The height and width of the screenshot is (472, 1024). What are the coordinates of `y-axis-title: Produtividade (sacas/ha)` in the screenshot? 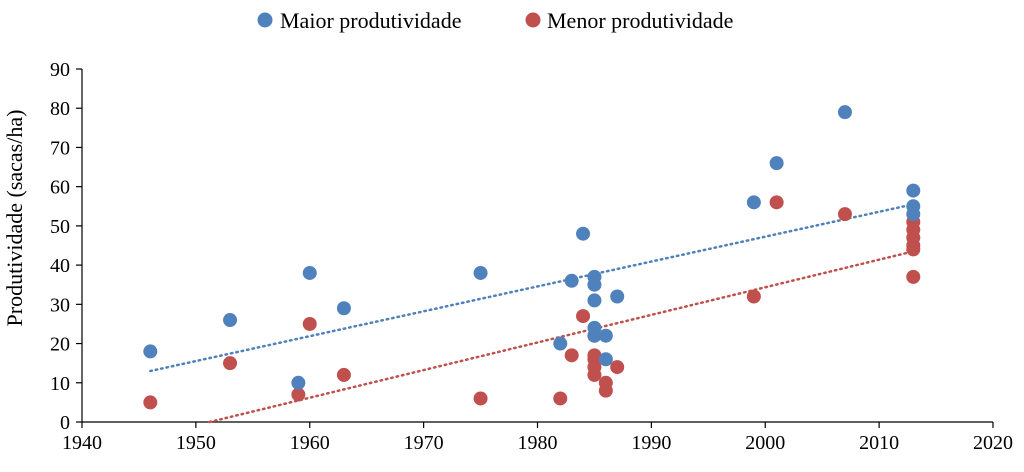 It's located at (14, 218).